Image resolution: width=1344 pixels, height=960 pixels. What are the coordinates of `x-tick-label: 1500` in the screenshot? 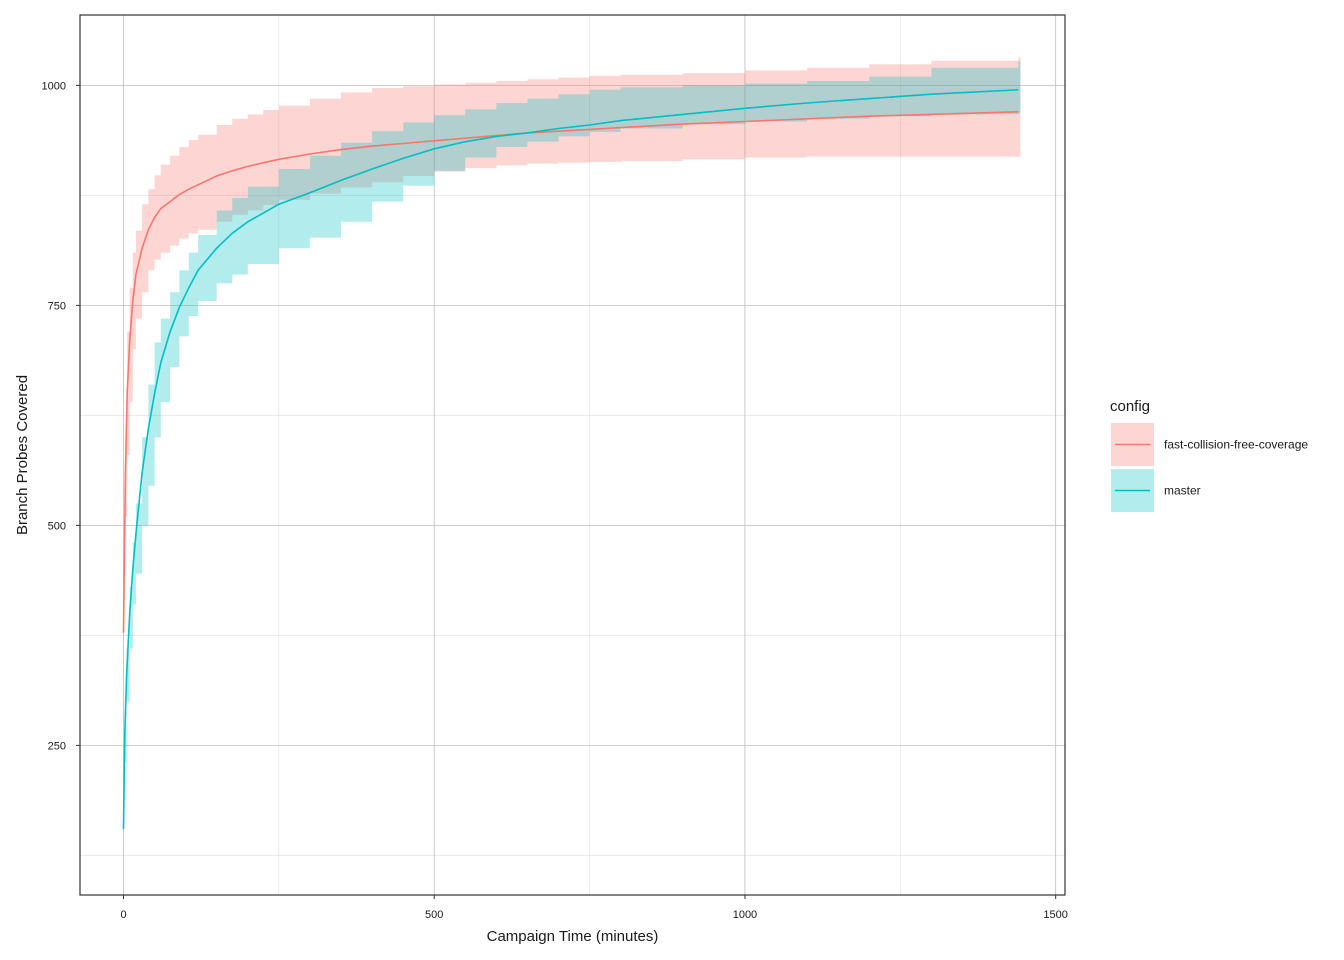 It's located at (1055, 915).